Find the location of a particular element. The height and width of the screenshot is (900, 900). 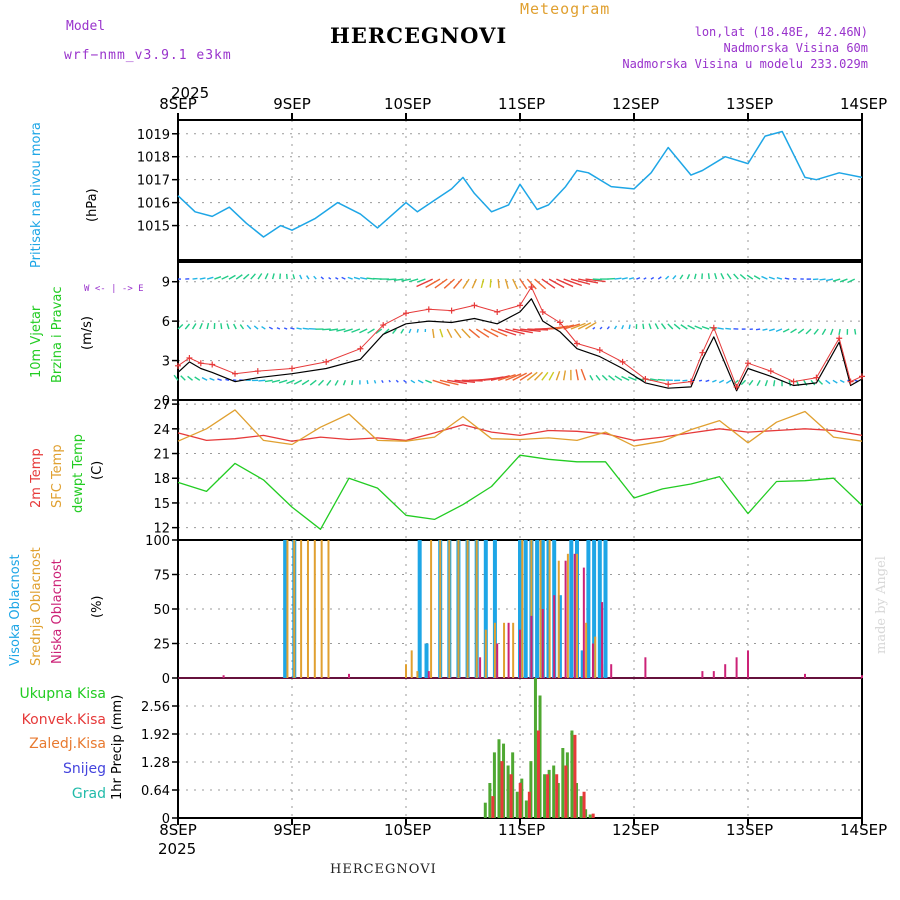

y-tick-label: 0 is located at coordinates (166, 679).